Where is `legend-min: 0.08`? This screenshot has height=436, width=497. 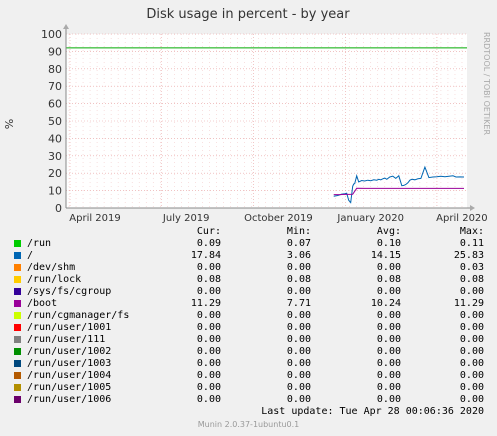
legend-min: 0.08 is located at coordinates (298, 279).